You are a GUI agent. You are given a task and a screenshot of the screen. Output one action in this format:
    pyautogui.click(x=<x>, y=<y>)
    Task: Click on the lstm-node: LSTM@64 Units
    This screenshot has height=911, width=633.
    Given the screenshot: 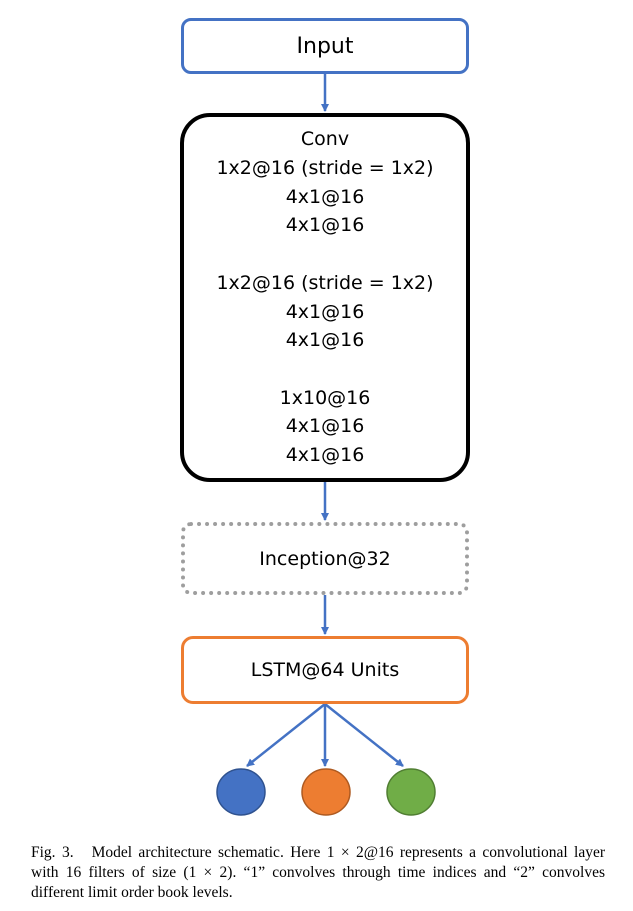 What is the action you would take?
    pyautogui.click(x=325, y=670)
    